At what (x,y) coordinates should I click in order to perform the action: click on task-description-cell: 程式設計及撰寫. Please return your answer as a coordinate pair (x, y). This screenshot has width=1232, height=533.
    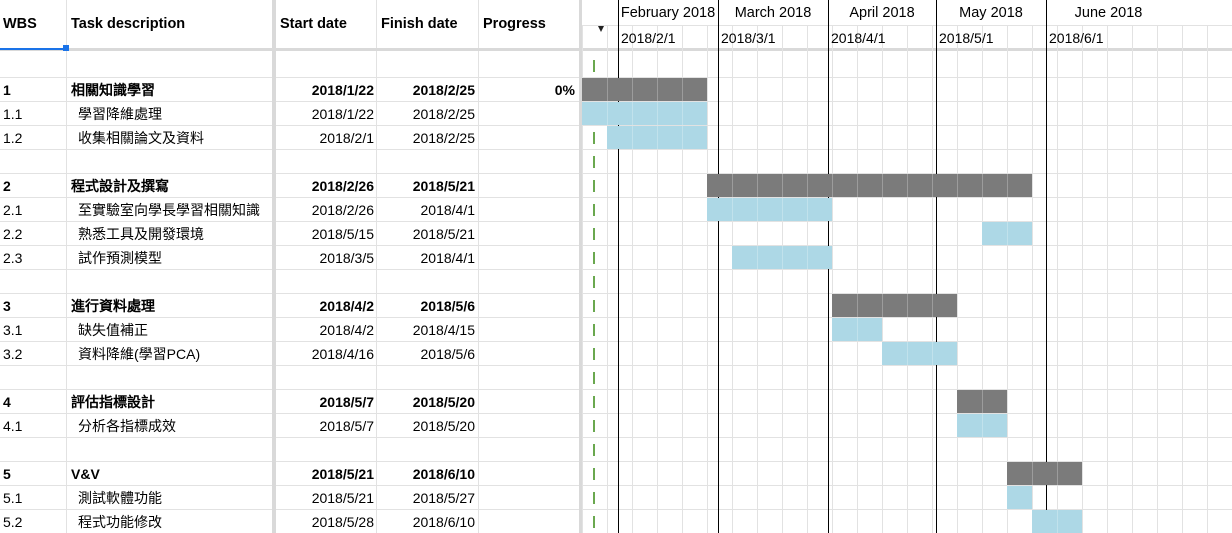
    Looking at the image, I should click on (120, 186).